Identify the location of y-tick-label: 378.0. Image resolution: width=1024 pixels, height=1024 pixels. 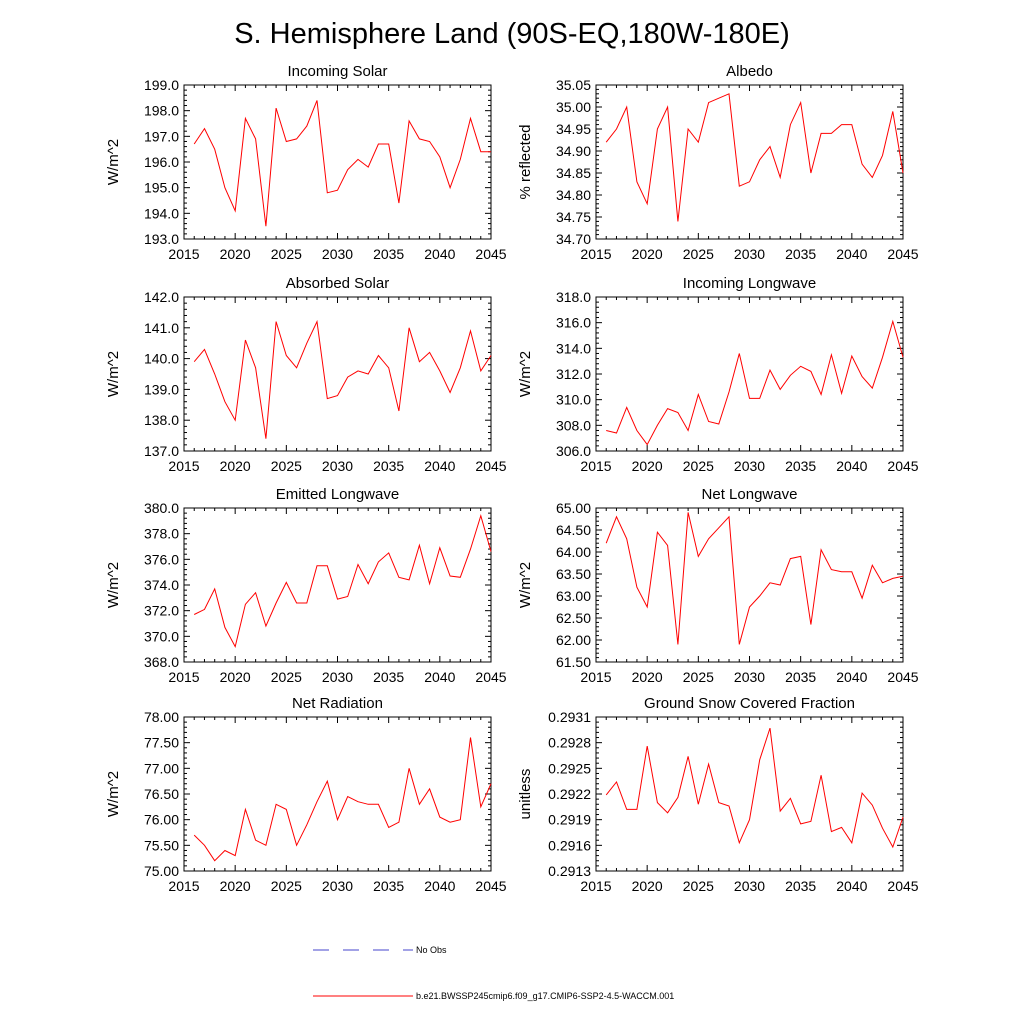
(161, 534).